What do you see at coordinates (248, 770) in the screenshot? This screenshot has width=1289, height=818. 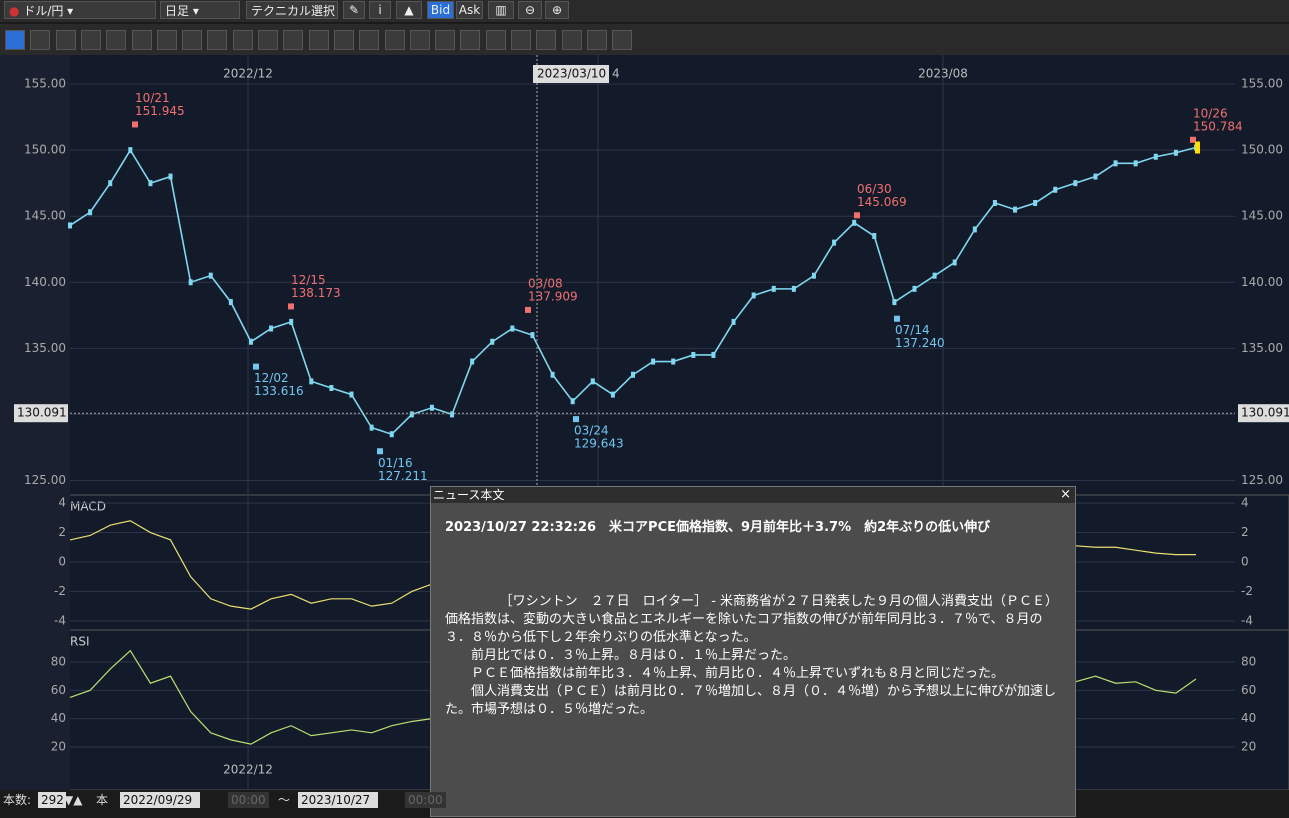 I see `x-label: 2022/12` at bounding box center [248, 770].